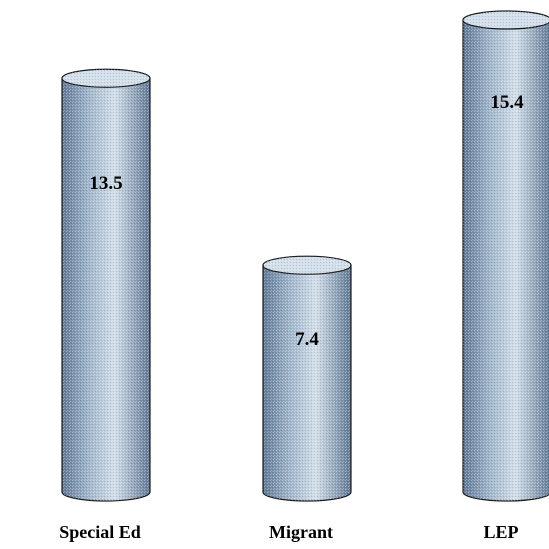 Image resolution: width=549 pixels, height=549 pixels. Describe the element at coordinates (100, 532) in the screenshot. I see `x-tick-special-ed: Special Ed` at that location.